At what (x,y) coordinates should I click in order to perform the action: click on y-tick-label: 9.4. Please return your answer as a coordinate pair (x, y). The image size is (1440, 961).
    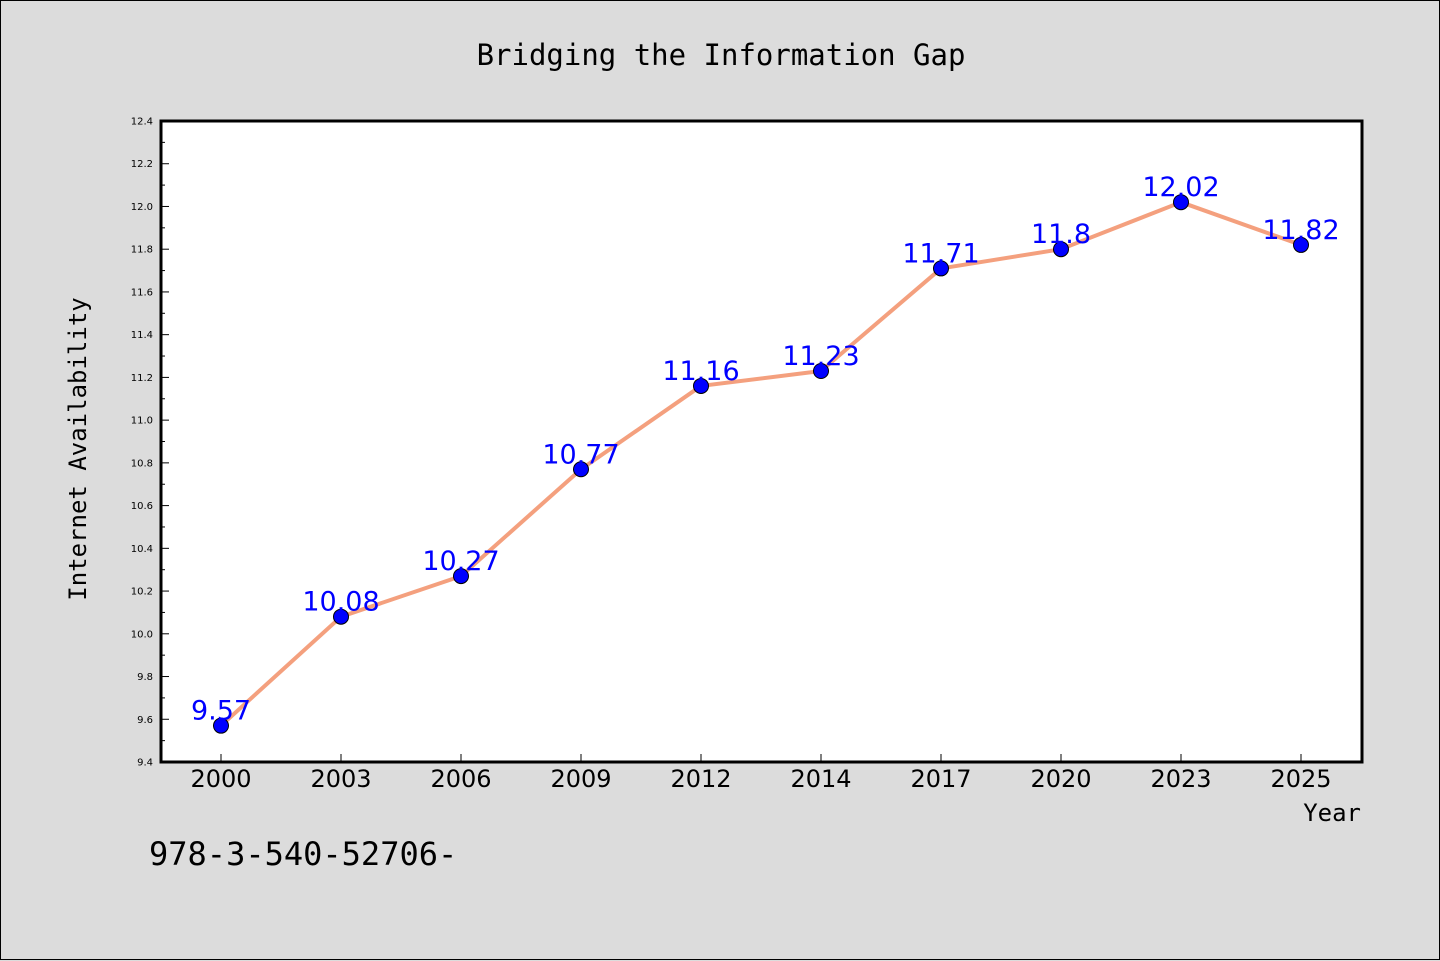
    Looking at the image, I should click on (145, 763).